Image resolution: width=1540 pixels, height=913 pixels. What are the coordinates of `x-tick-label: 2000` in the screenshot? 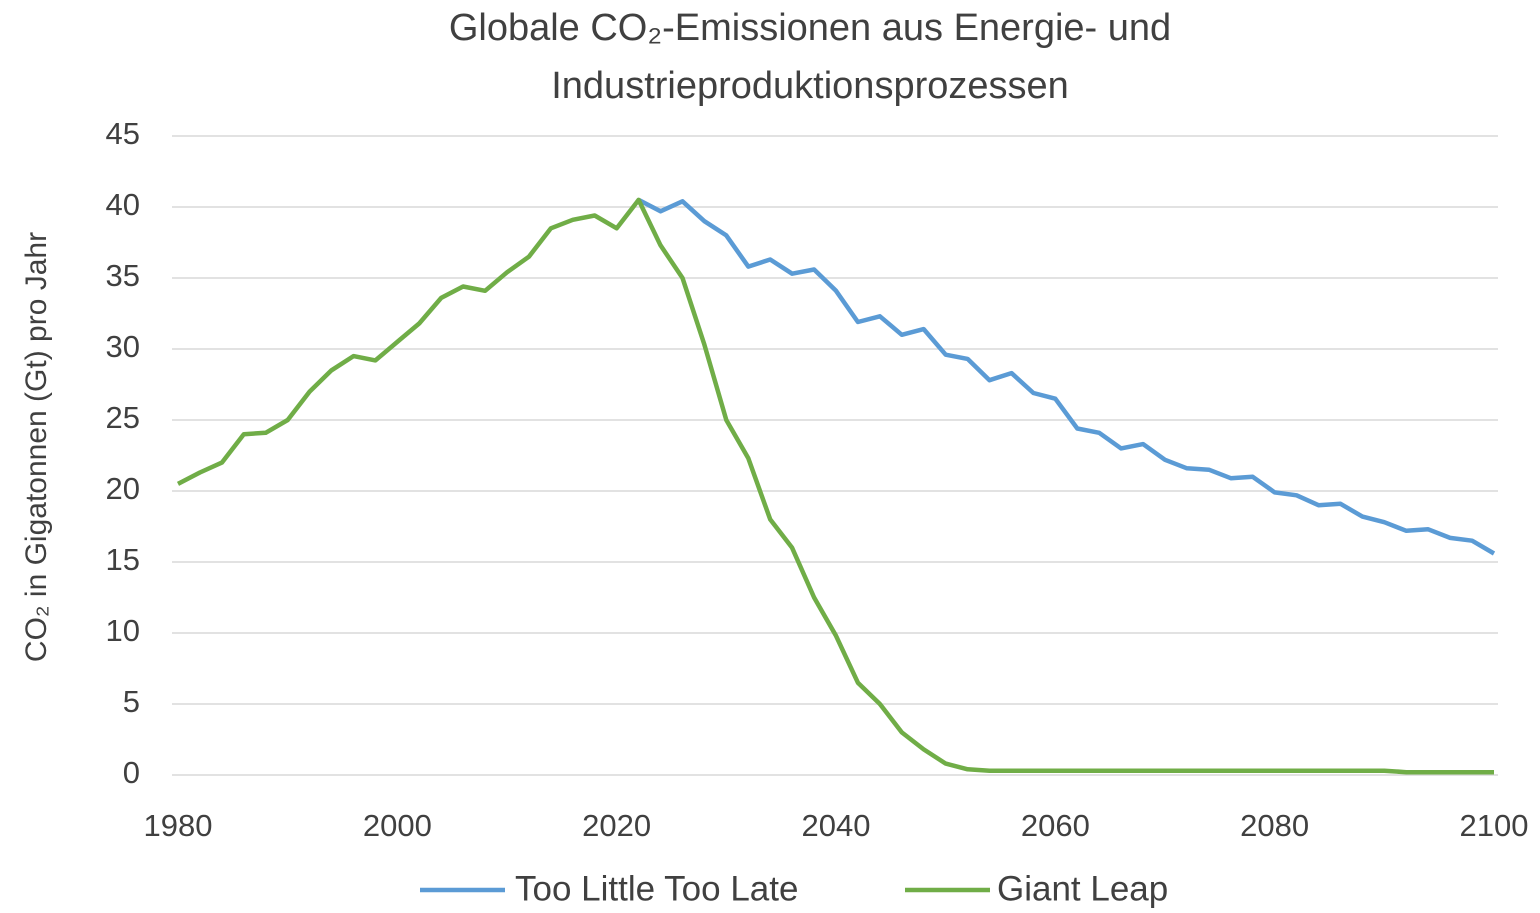 It's located at (397, 825).